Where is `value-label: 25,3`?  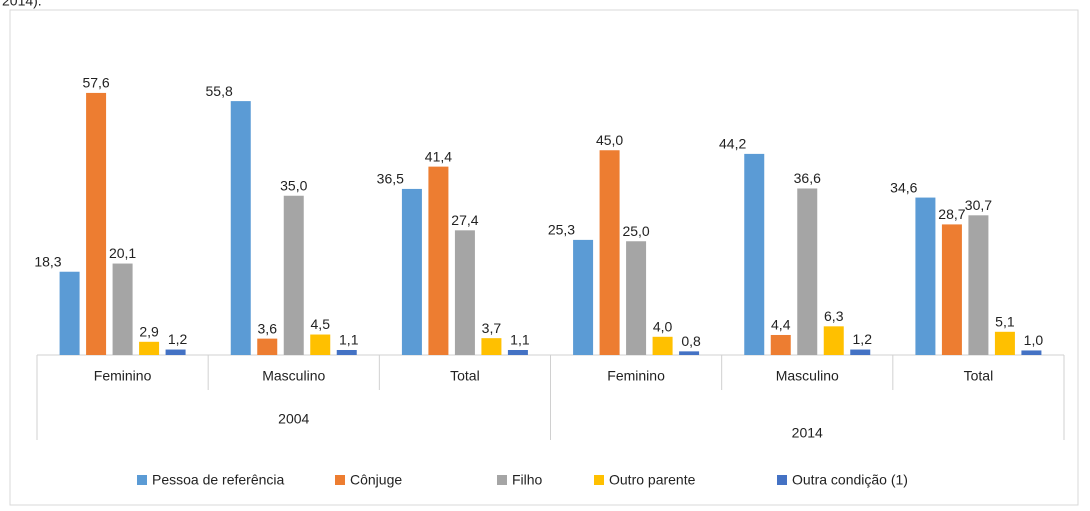 value-label: 25,3 is located at coordinates (561, 230).